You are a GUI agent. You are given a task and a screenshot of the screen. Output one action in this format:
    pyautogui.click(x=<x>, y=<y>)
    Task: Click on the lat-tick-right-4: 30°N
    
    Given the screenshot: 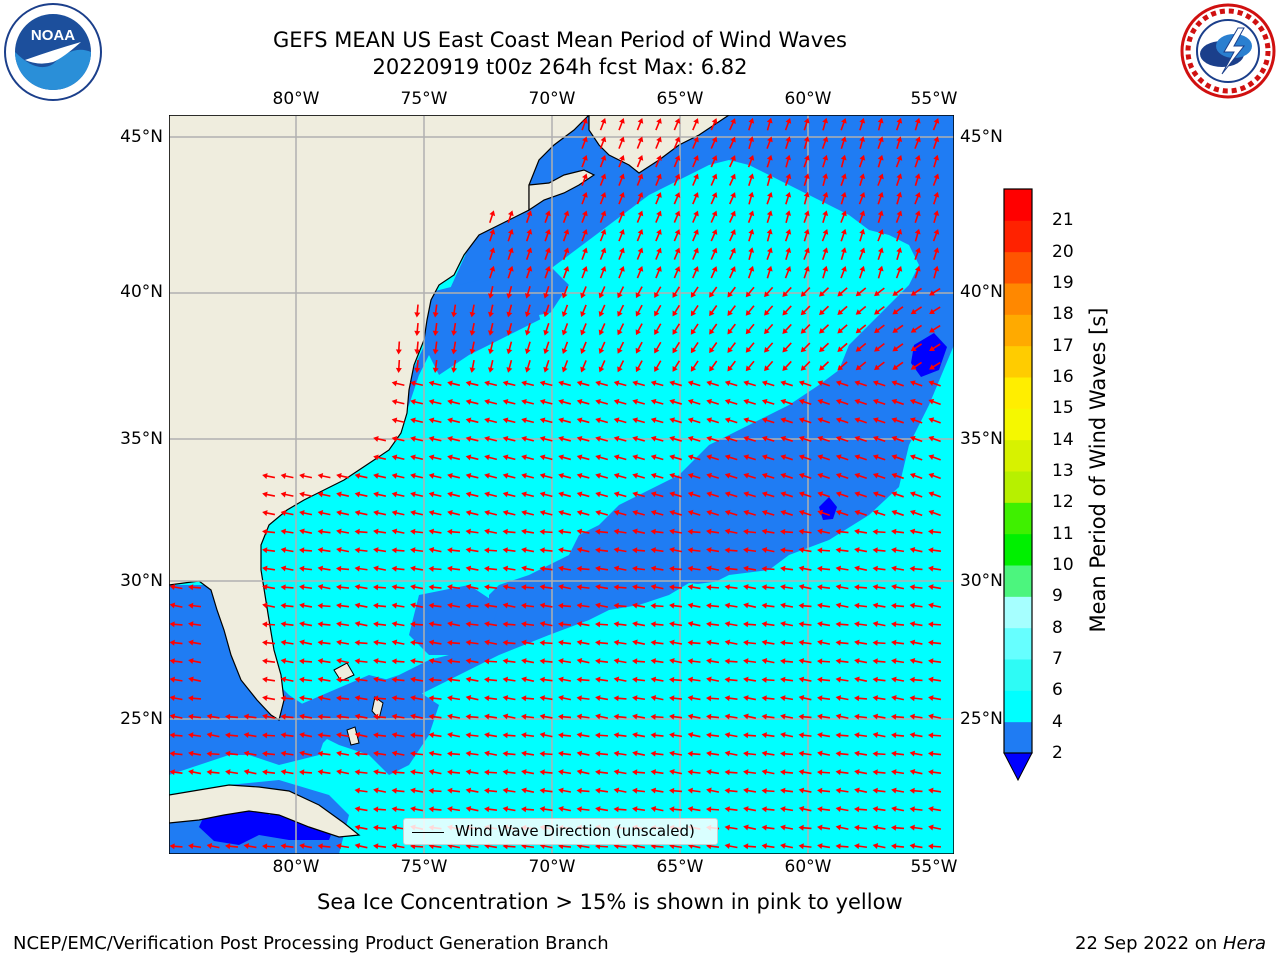 What is the action you would take?
    pyautogui.click(x=981, y=581)
    